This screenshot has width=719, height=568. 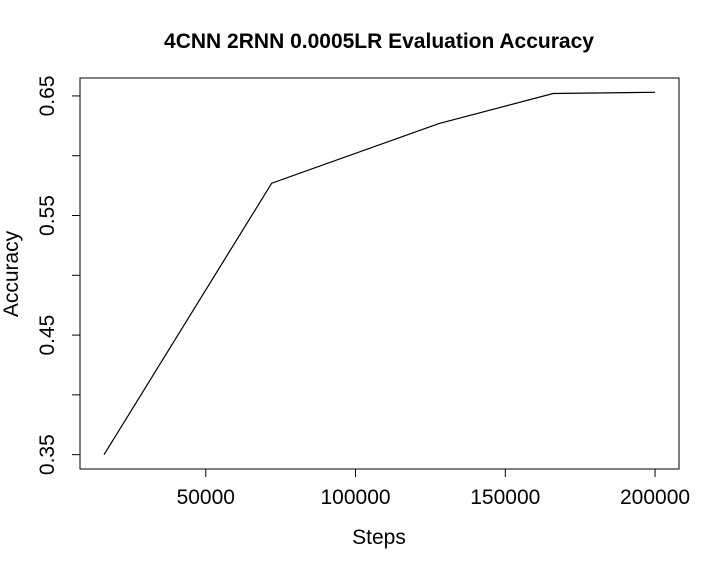 What do you see at coordinates (505, 497) in the screenshot?
I see `x-tick-label: 150000` at bounding box center [505, 497].